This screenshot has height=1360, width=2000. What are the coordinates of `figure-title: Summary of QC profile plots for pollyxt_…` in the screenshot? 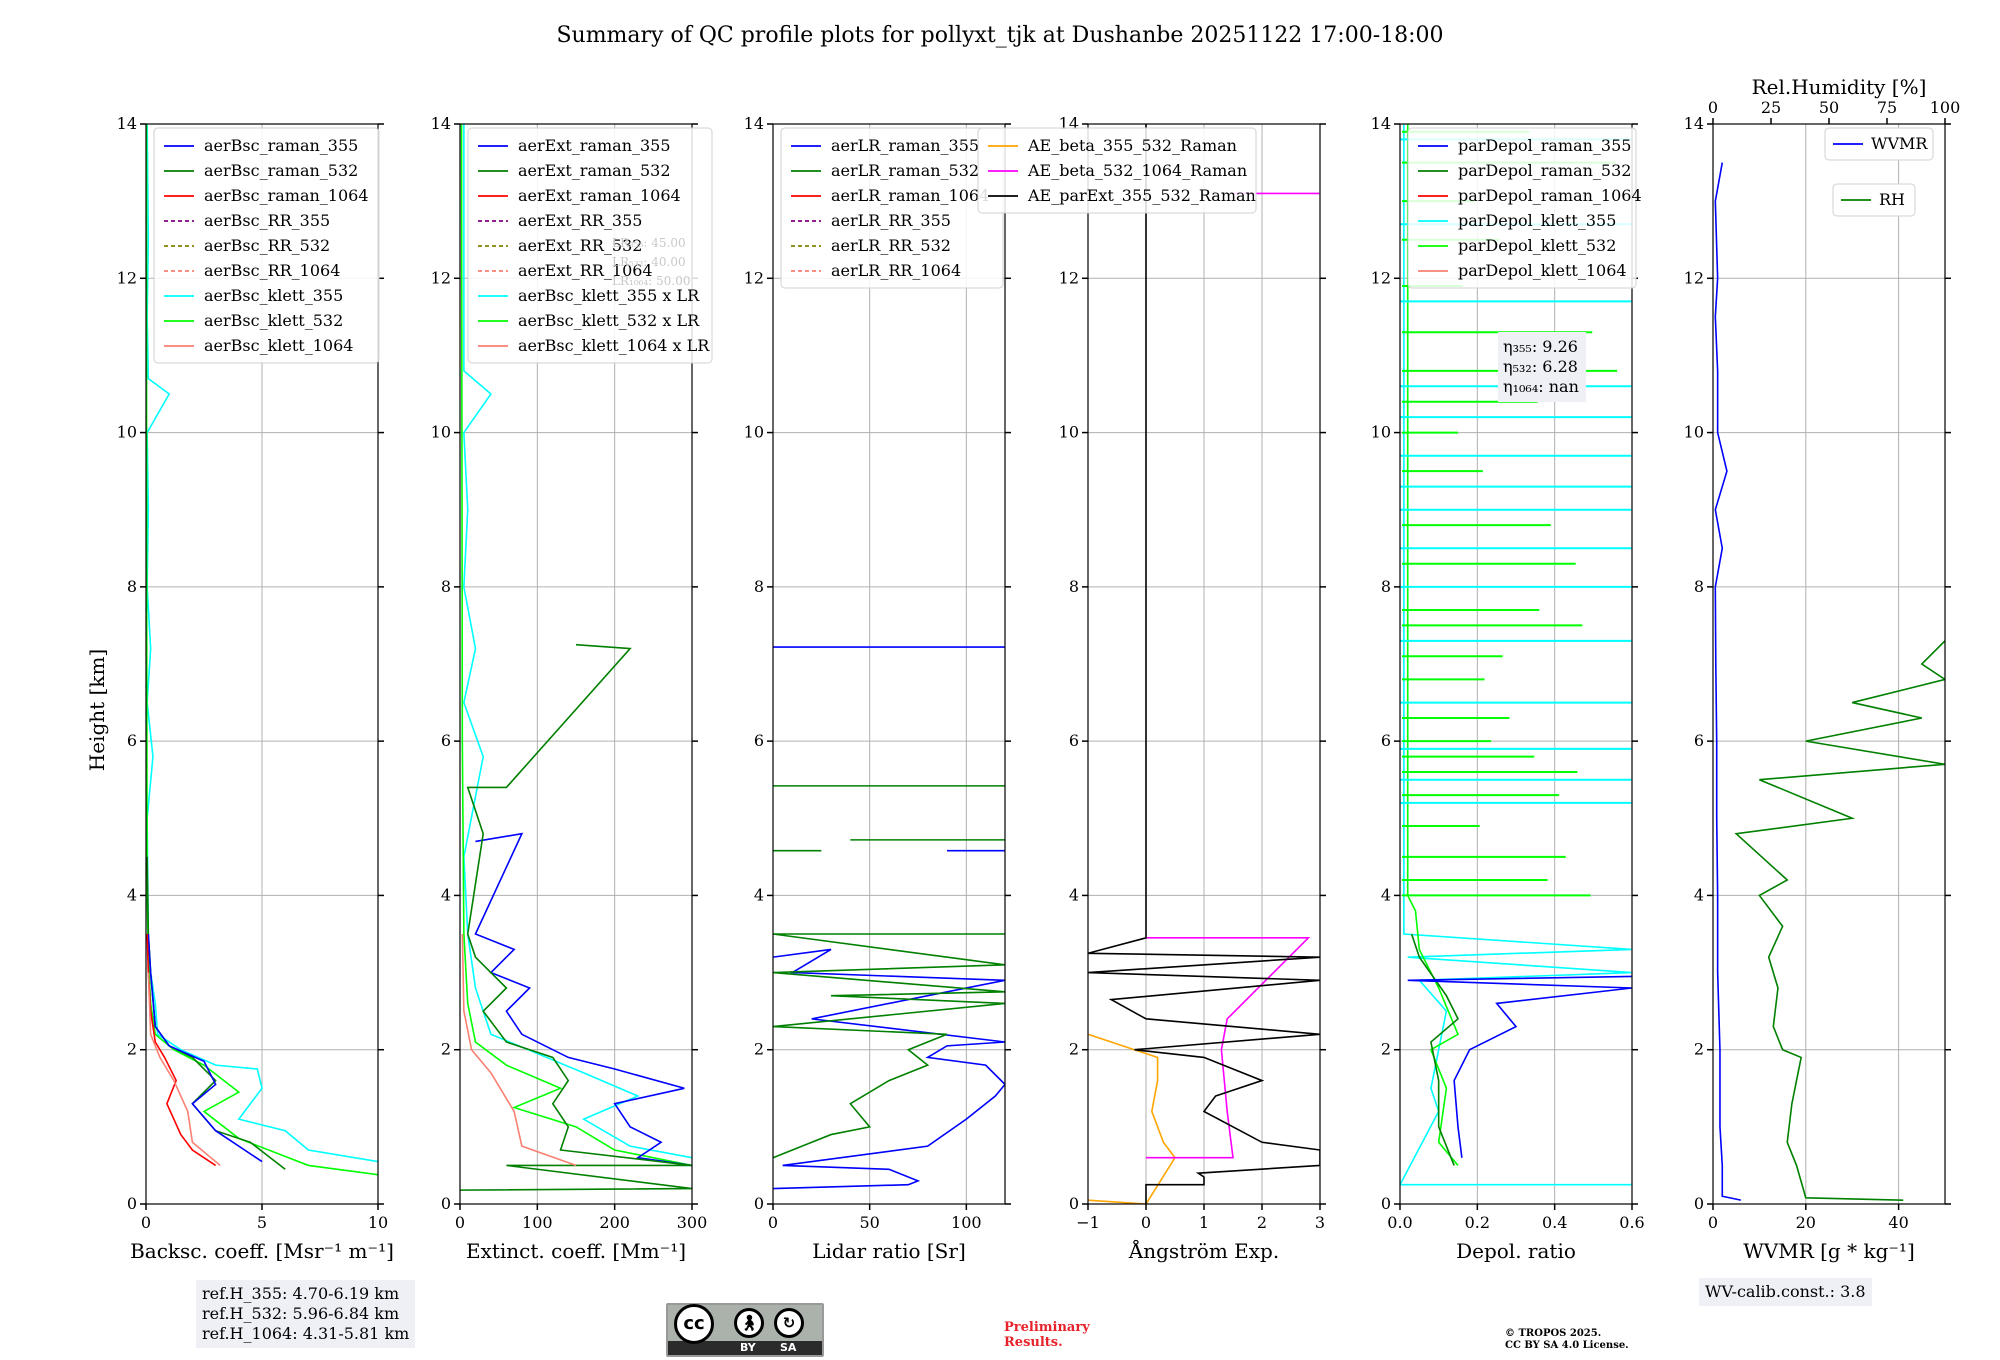 It's located at (999, 35).